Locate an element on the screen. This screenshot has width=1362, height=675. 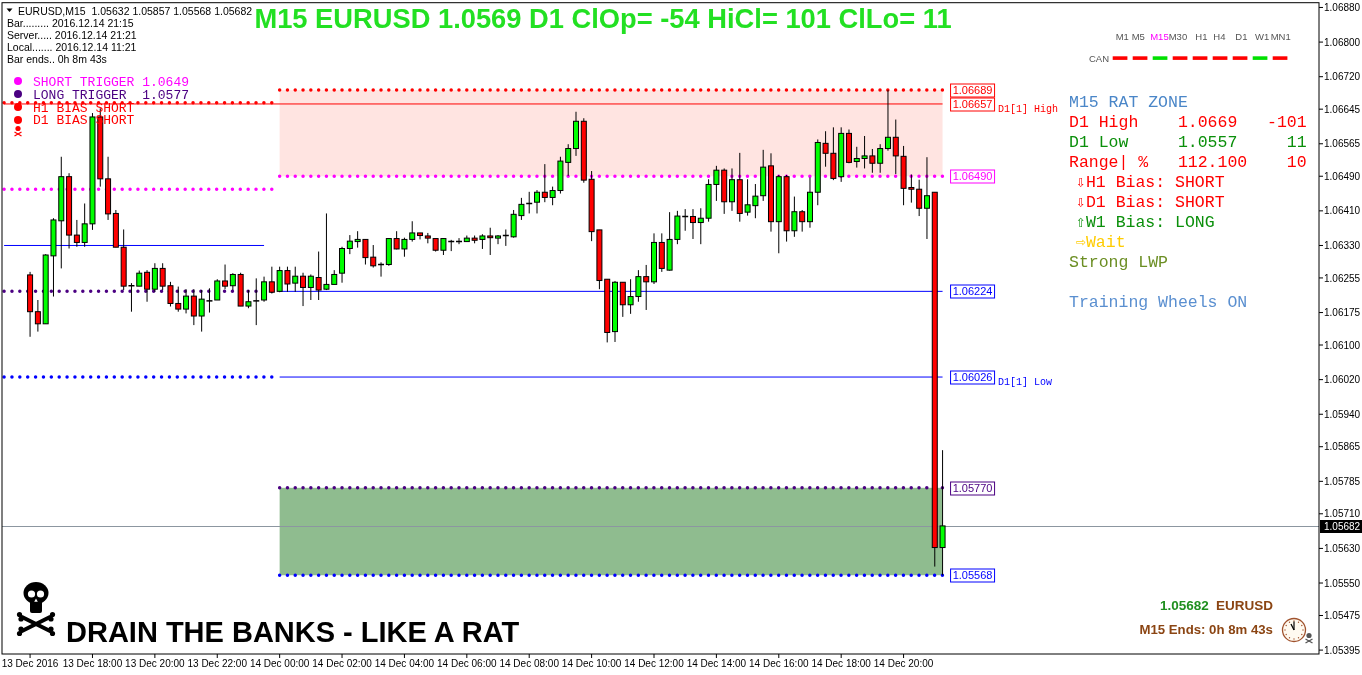
x-tick-label: 14 Dec 20:00 is located at coordinates (903, 663).